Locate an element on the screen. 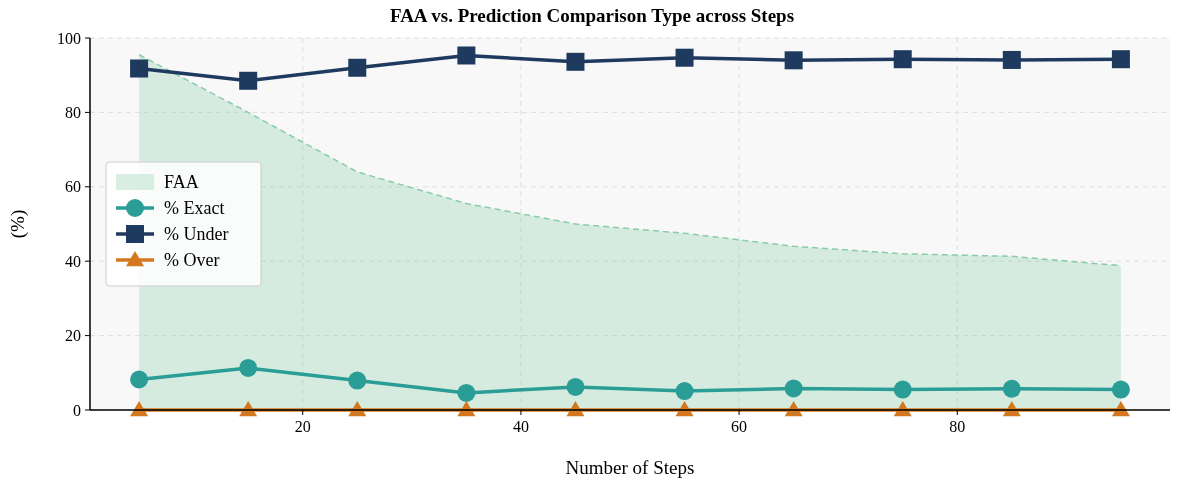 This screenshot has width=1184, height=488. x-tick-label: 80 is located at coordinates (957, 426).